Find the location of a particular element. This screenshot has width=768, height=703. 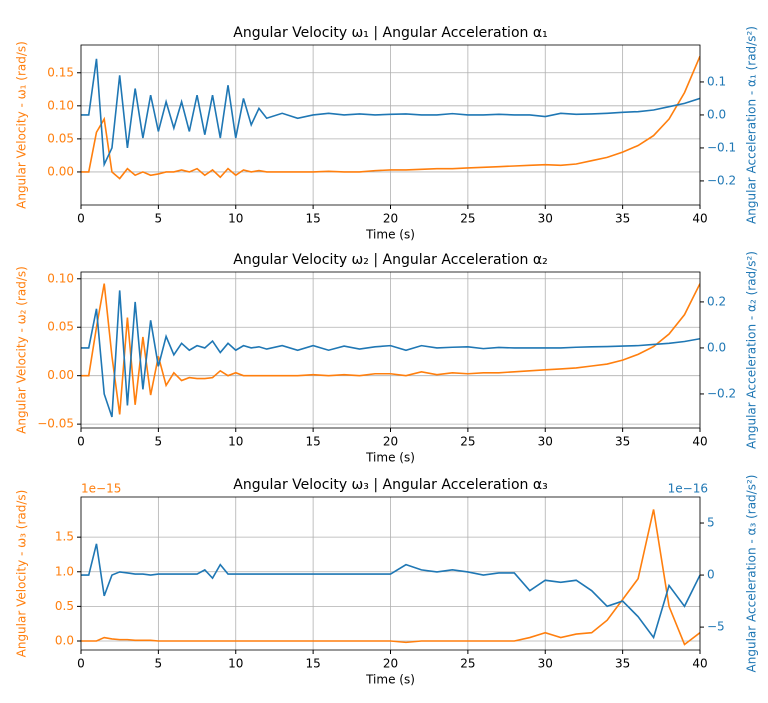

y-axis-label: Angular Velocity - ω₃ (rad/s) is located at coordinates (22, 574).